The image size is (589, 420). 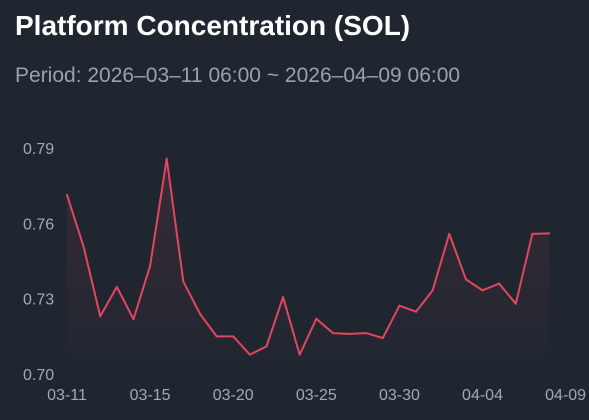 I want to click on x-tick-label: 04-09, so click(x=565, y=395).